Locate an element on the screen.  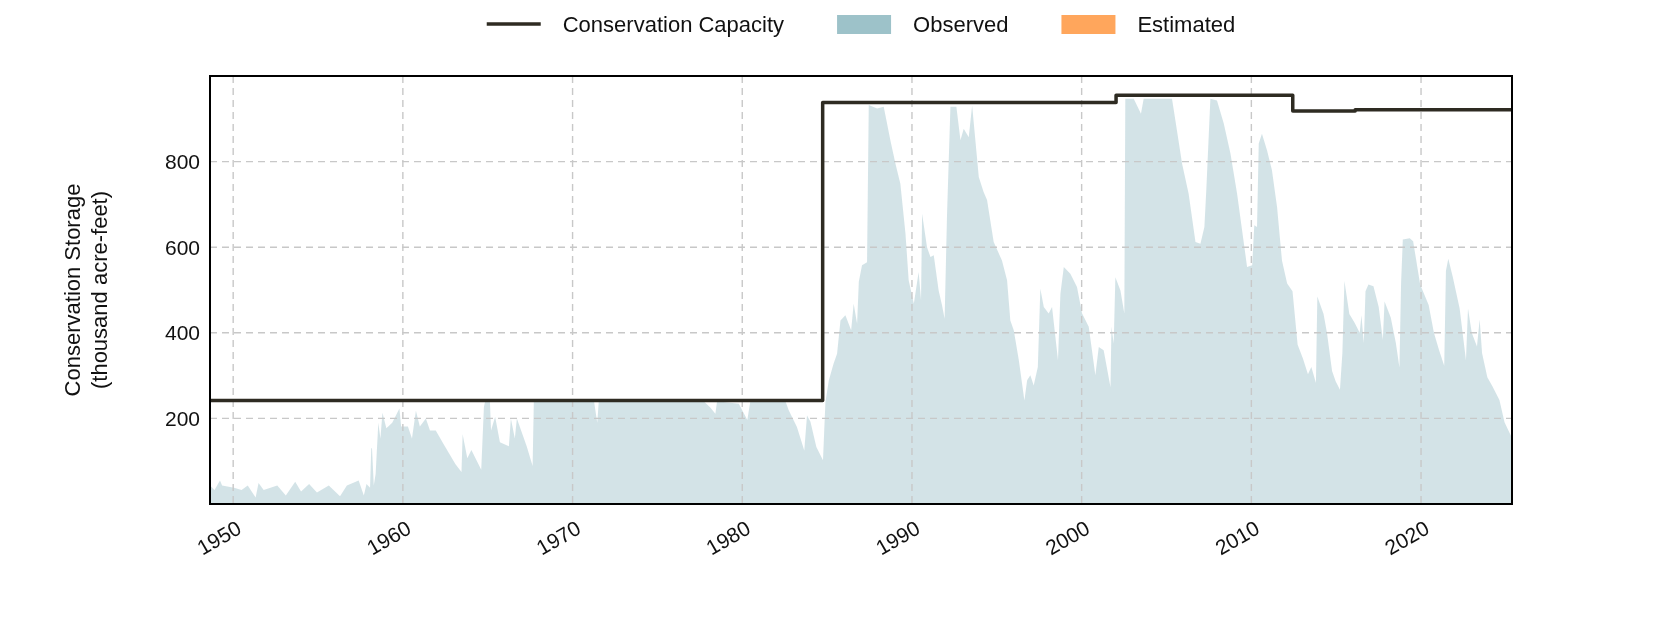
legend-label: Observed is located at coordinates (961, 24).